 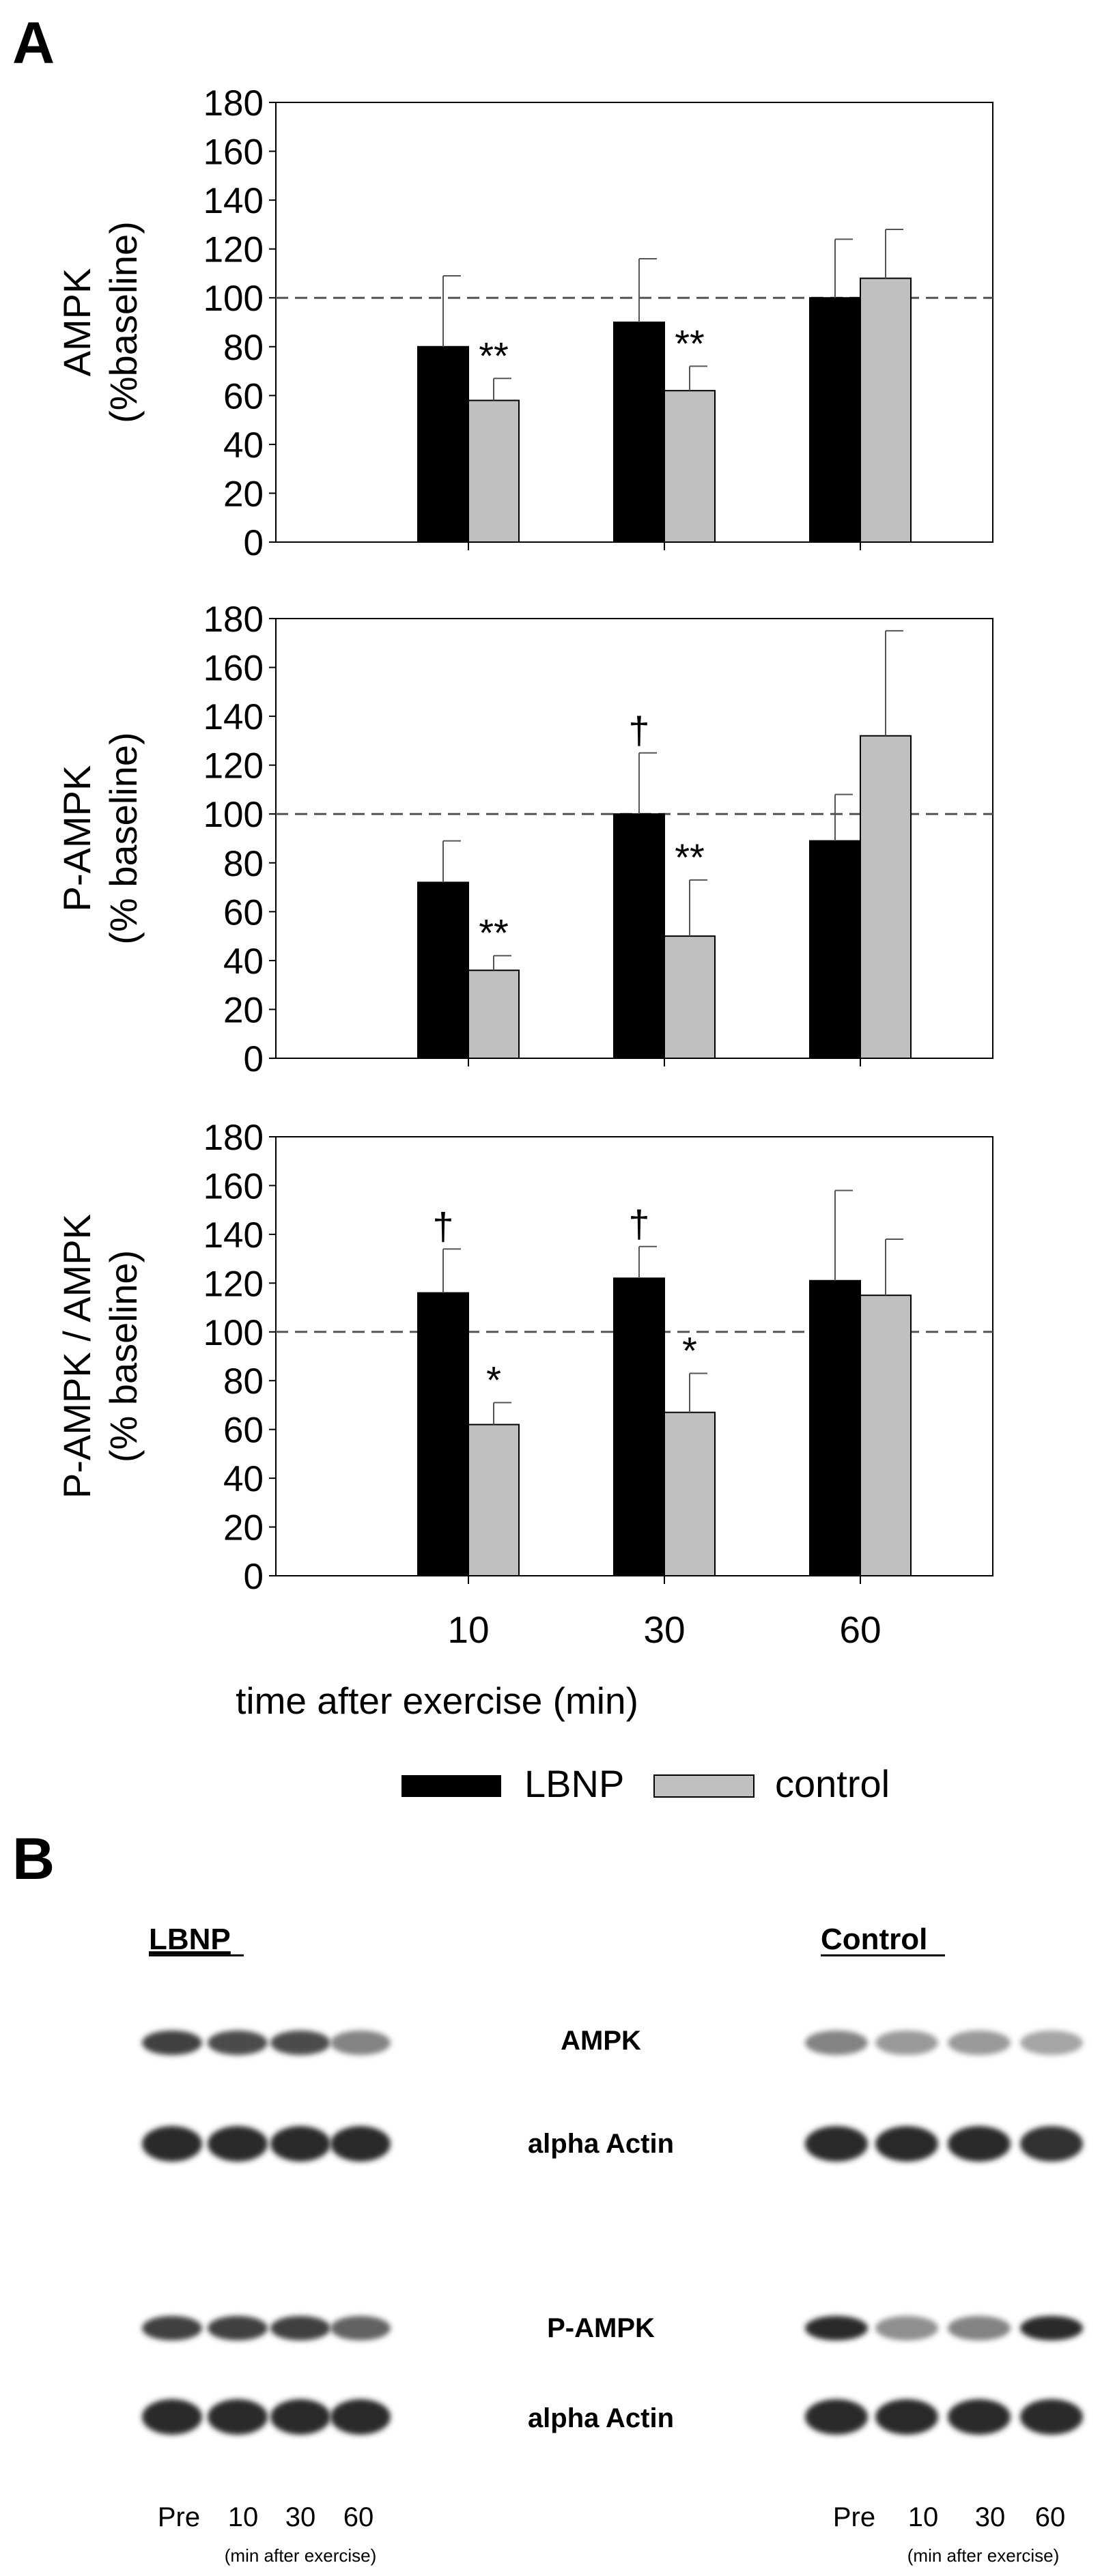 I want to click on x-tick-label: 30, so click(x=664, y=1630).